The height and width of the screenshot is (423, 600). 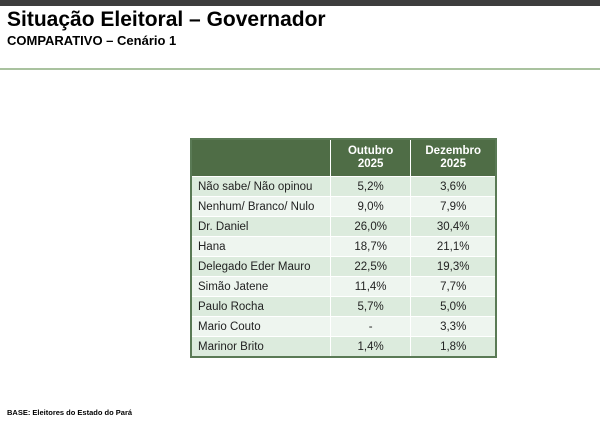 I want to click on value-outubro: 5,2%, so click(x=370, y=186).